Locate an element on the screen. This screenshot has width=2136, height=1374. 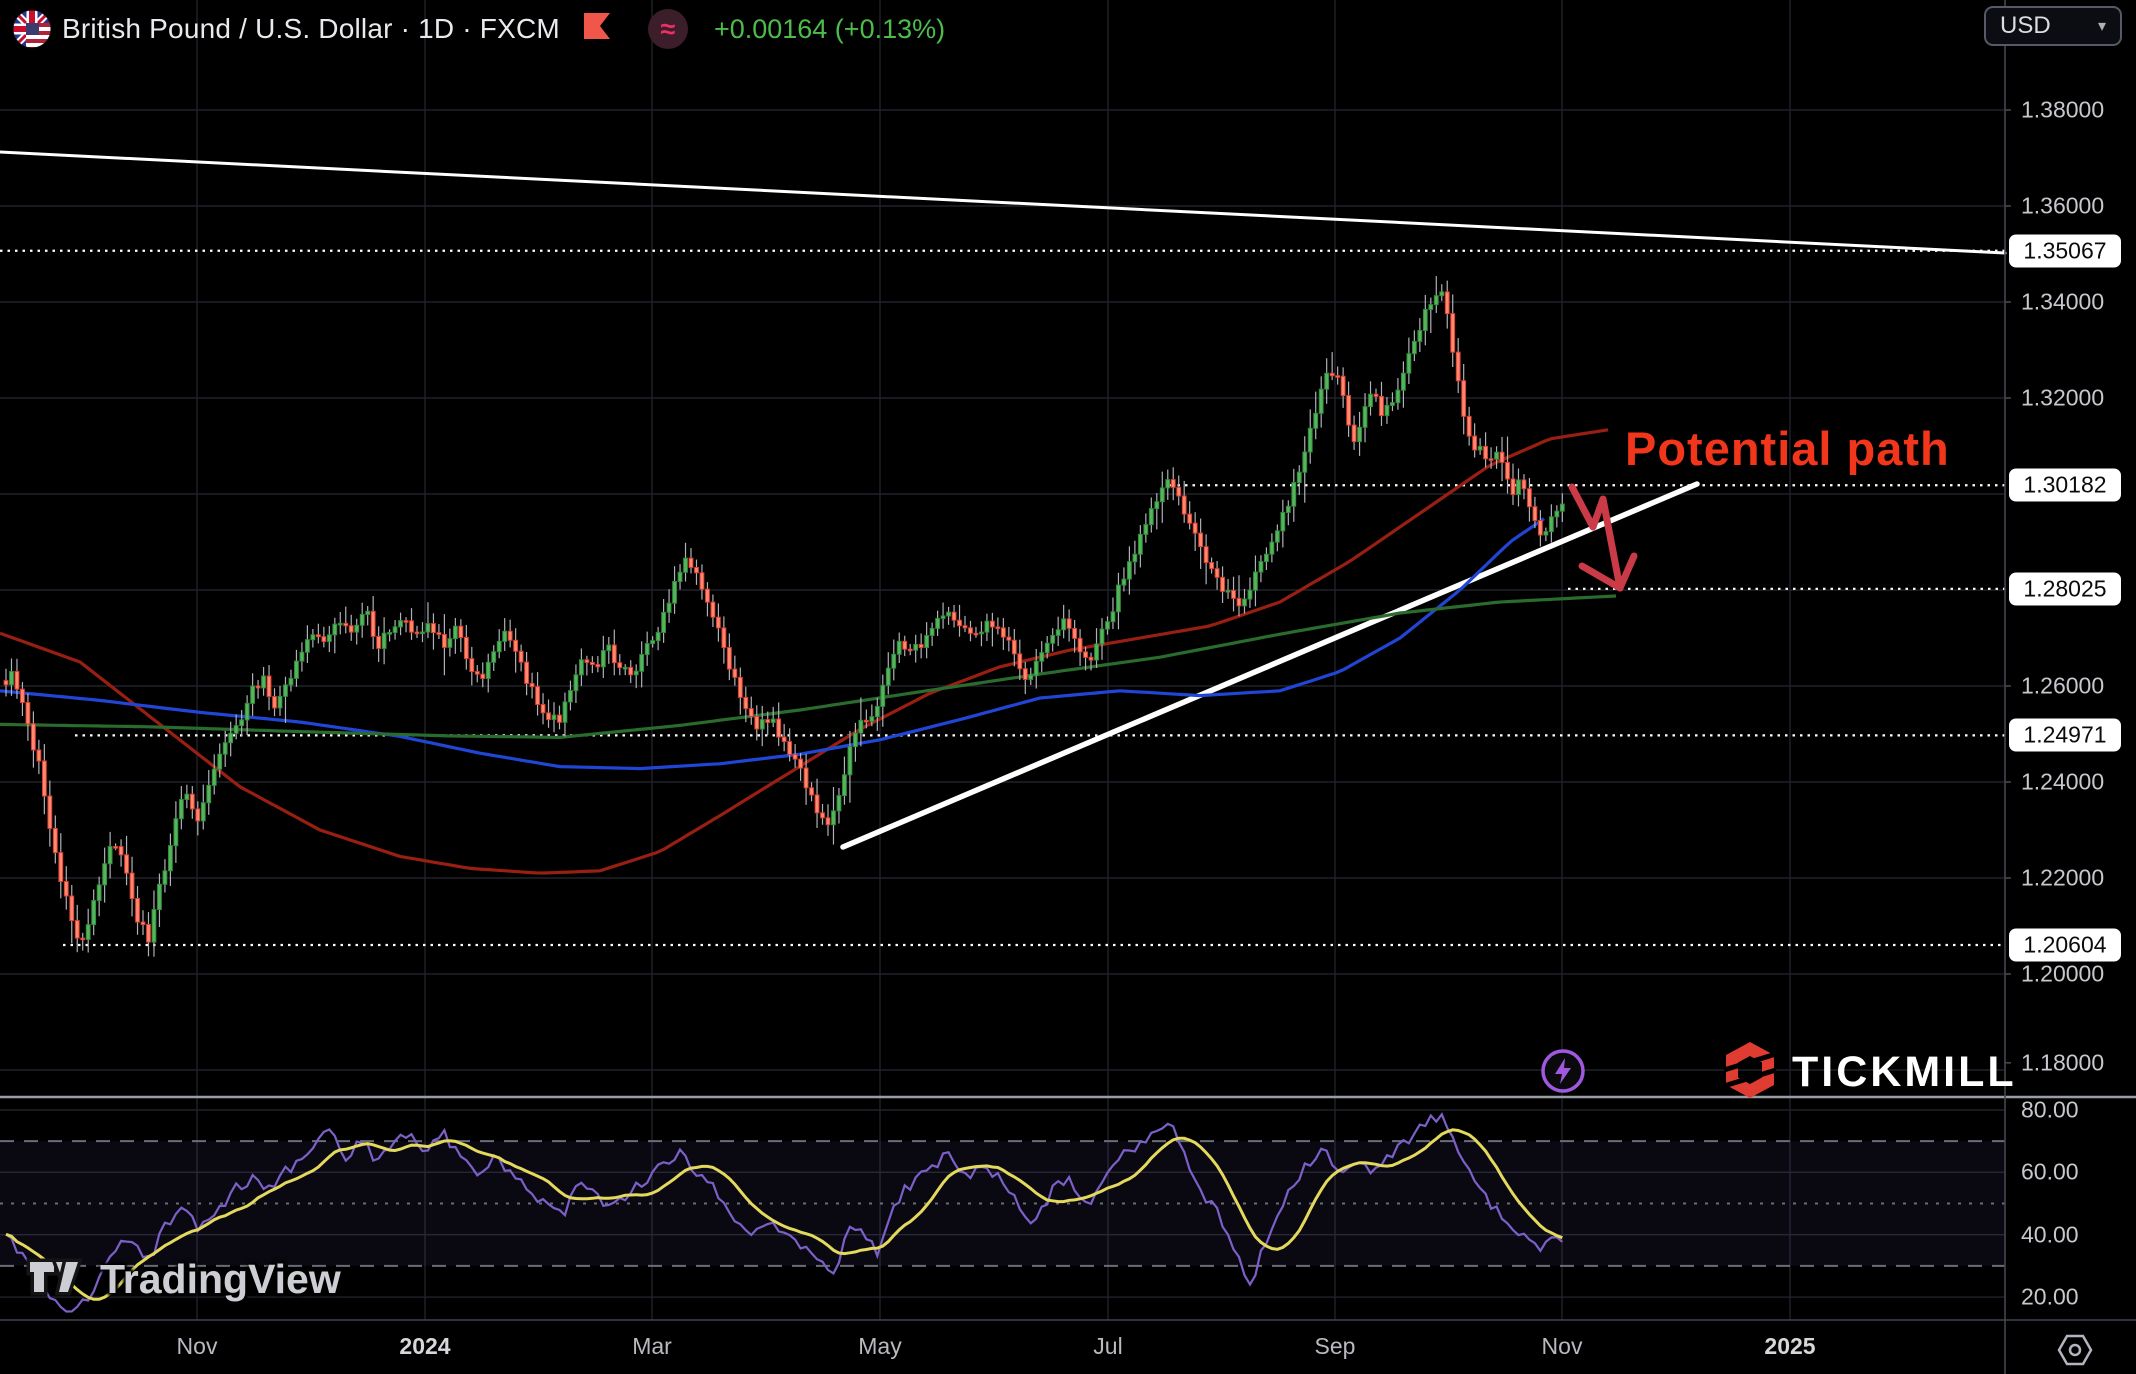
rsi-axis-label: 60.00 is located at coordinates (2050, 1171).